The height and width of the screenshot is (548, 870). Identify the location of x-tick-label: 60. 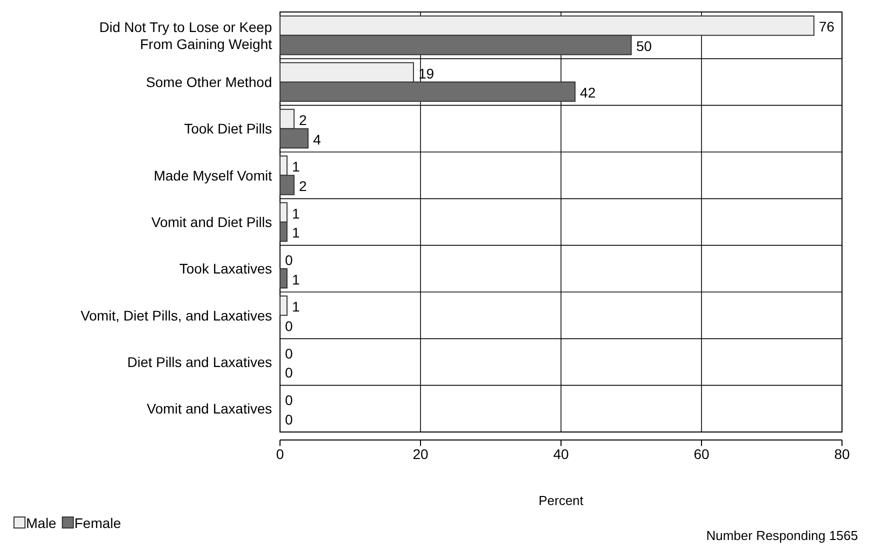
(702, 454).